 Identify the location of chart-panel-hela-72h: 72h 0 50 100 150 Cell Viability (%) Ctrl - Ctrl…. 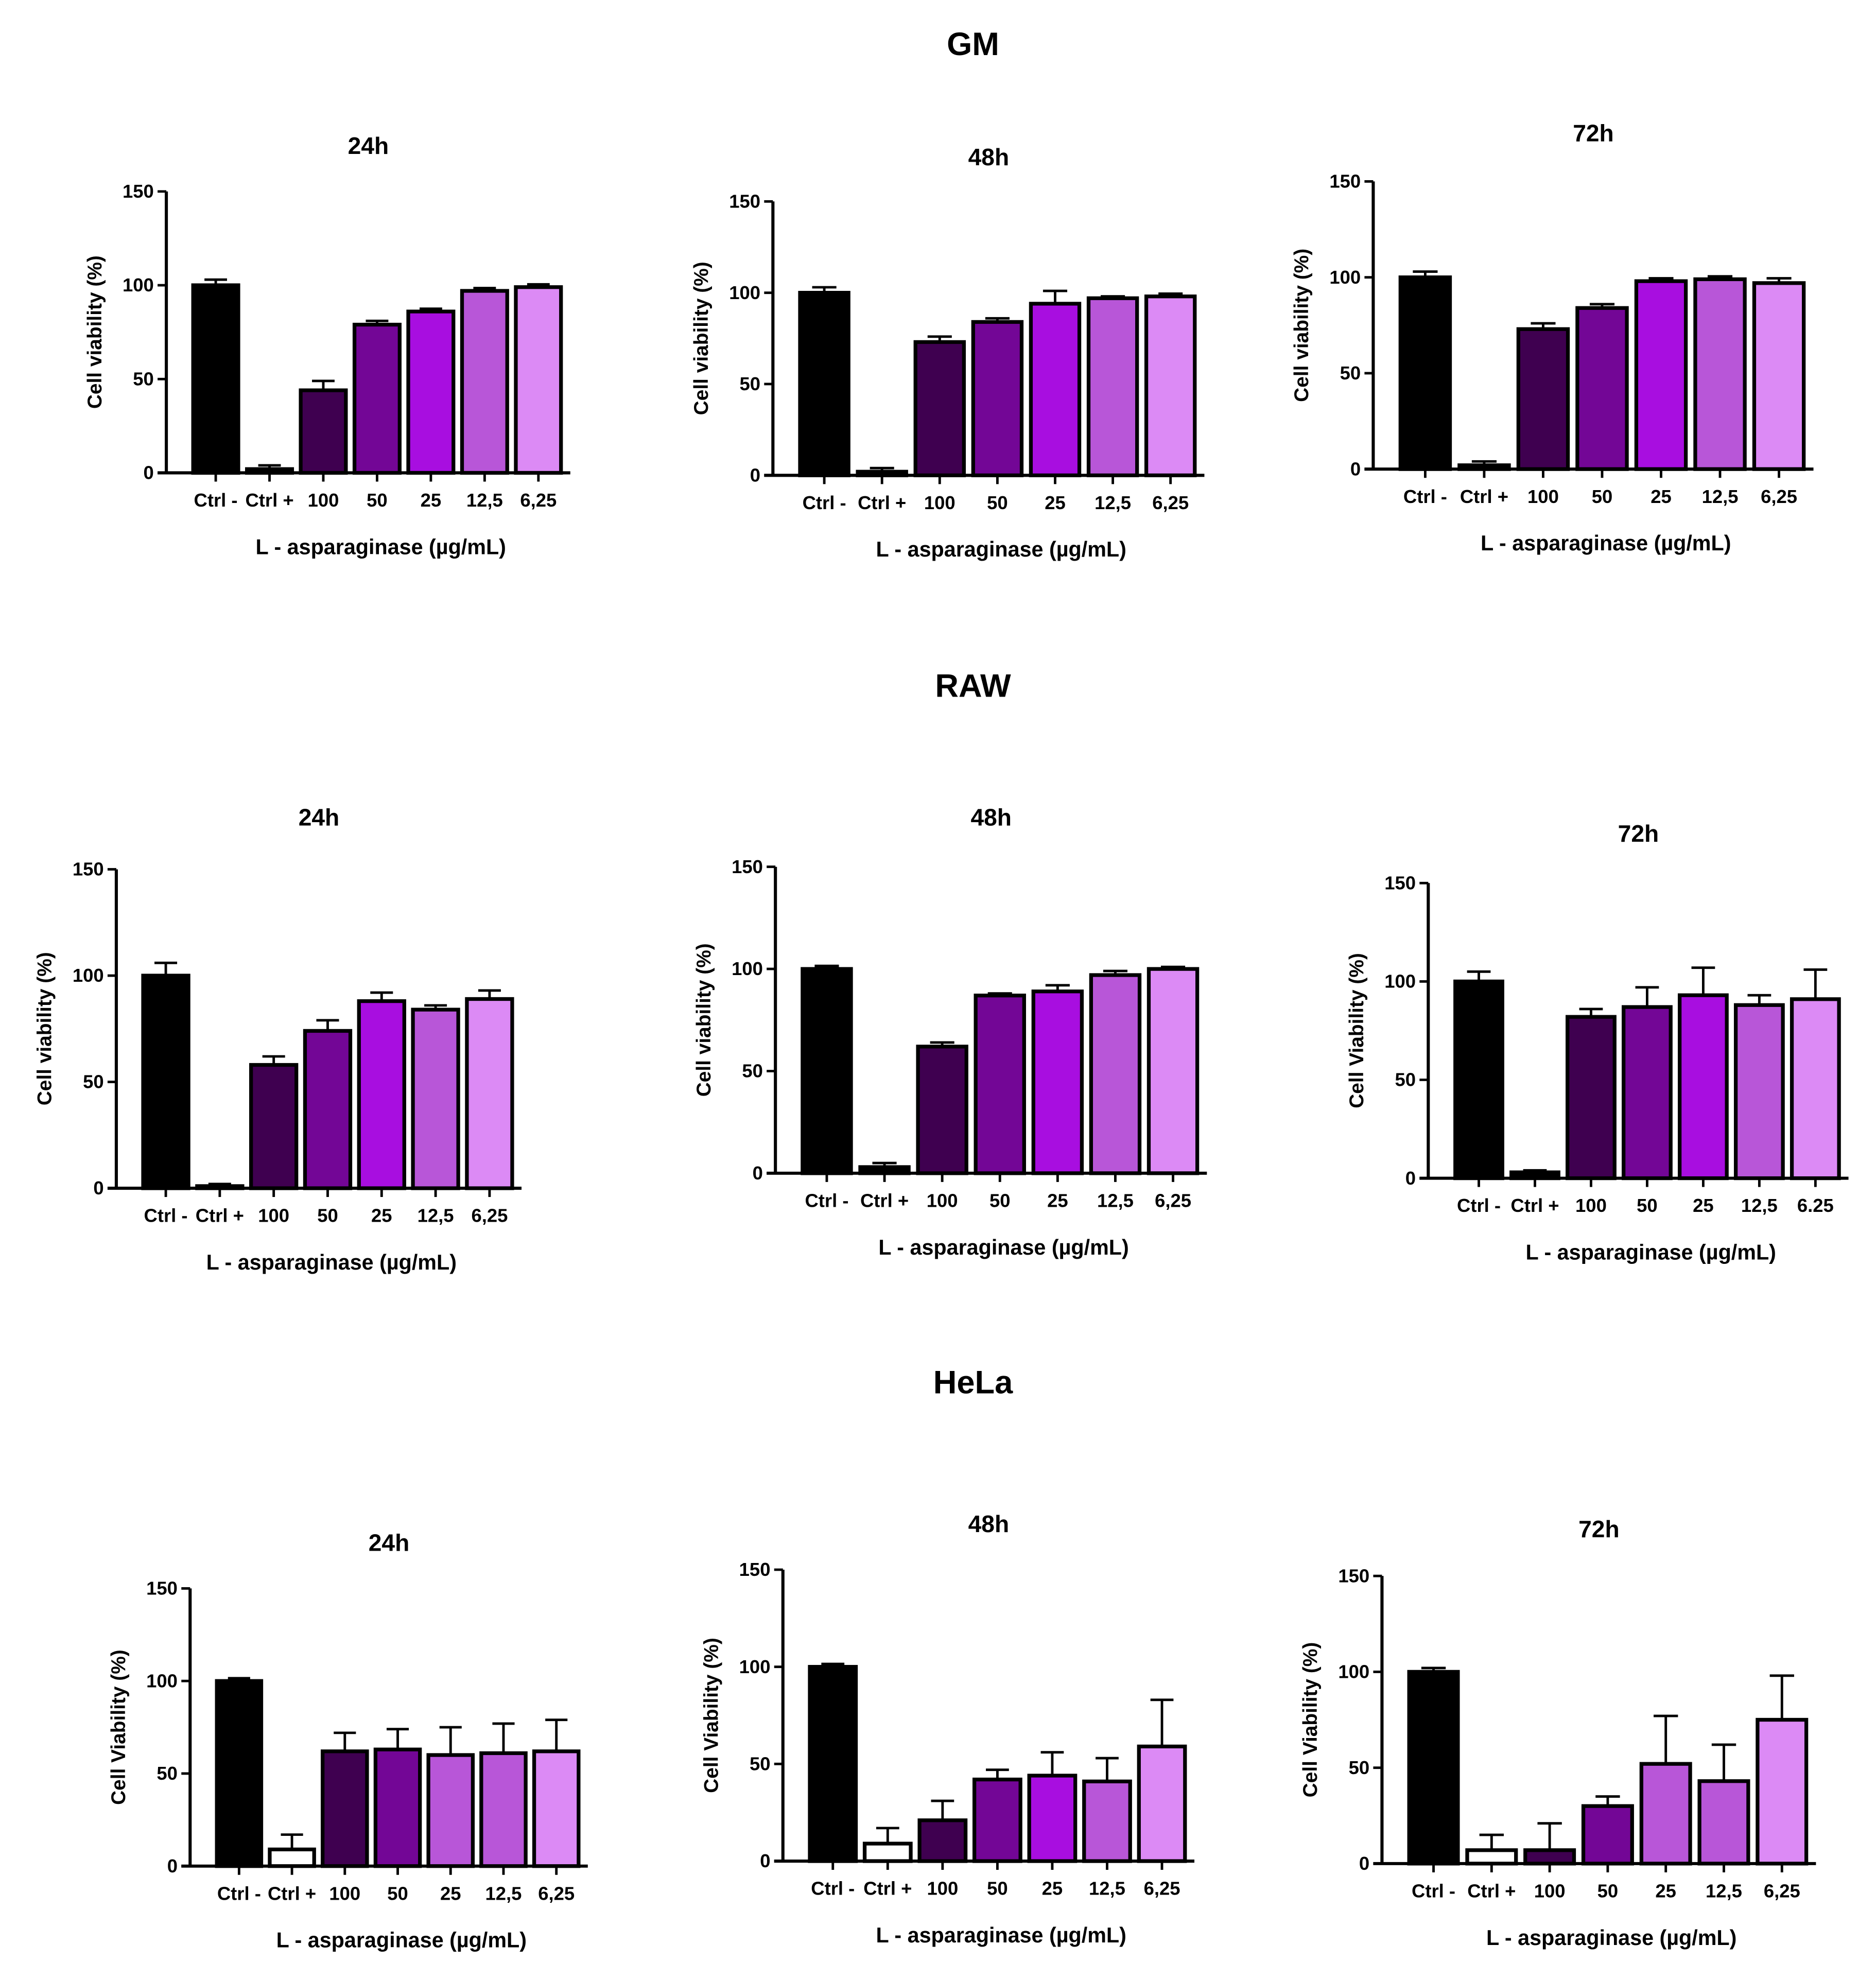
(1557, 1733).